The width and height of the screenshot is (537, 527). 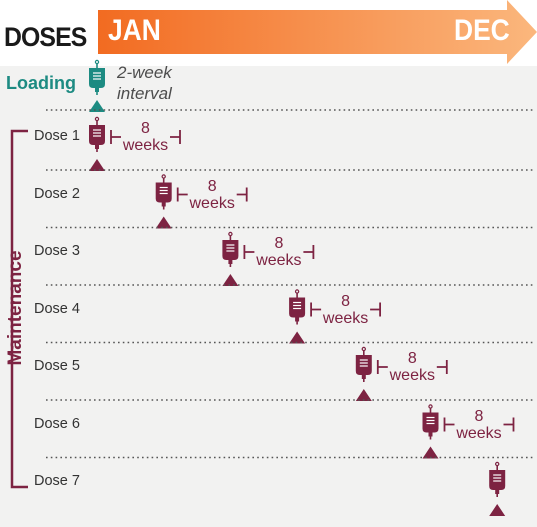 I want to click on timeline-arrow-shape, so click(x=317, y=32).